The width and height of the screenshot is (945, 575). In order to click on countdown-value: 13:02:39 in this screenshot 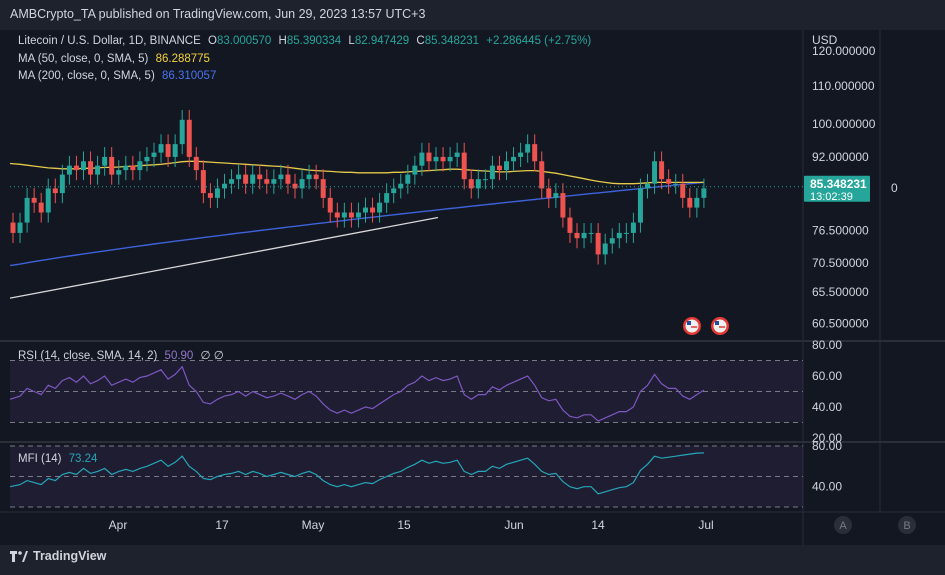, I will do `click(831, 197)`.